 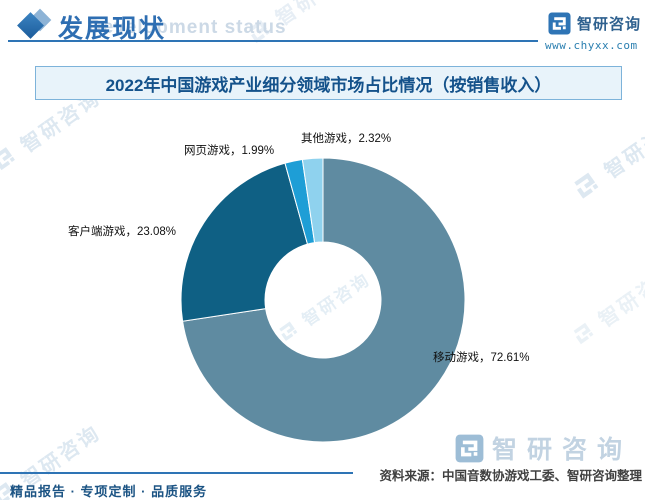 I want to click on pie-label-web-games: 网页游戏，1.99%, so click(x=229, y=151).